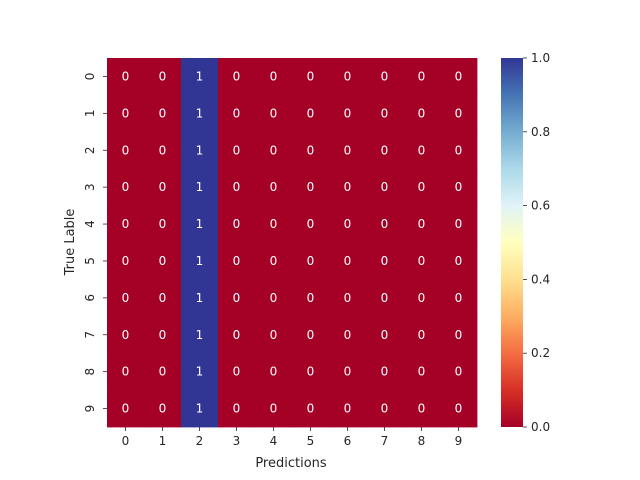 The width and height of the screenshot is (640, 480). Describe the element at coordinates (90, 187) in the screenshot. I see `y-tick-label: 3` at that location.